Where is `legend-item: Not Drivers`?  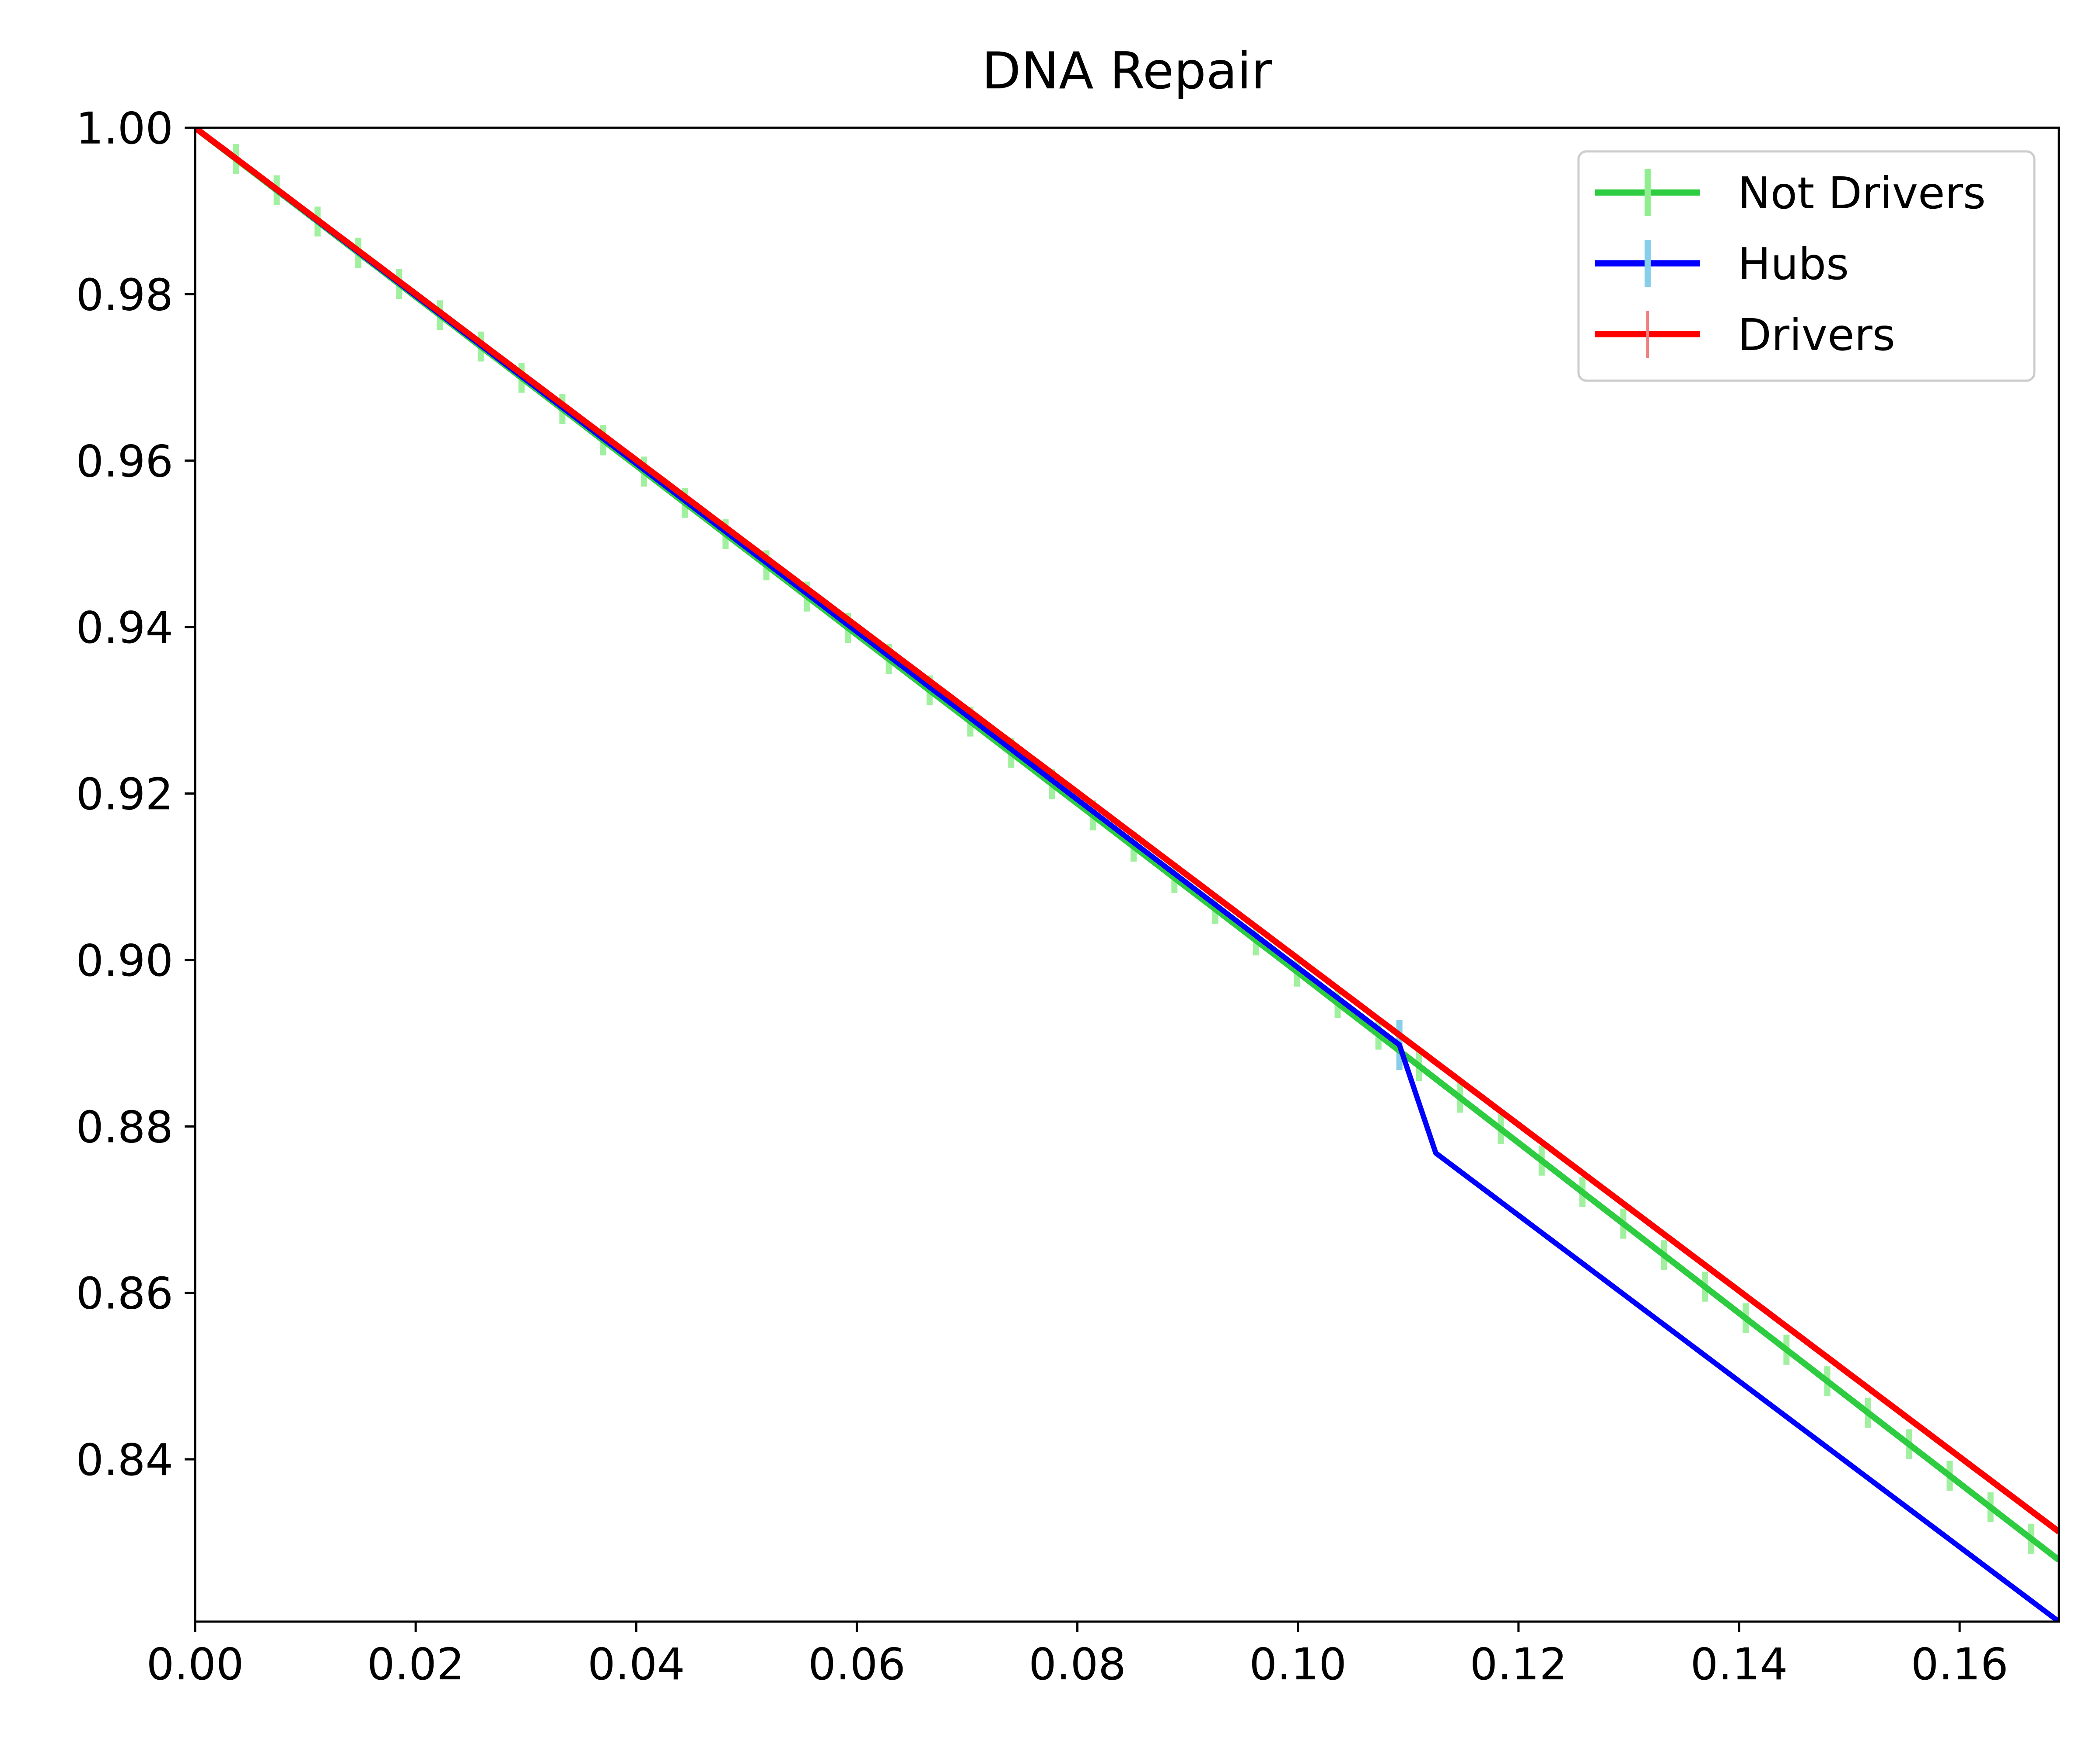 legend-item: Not Drivers is located at coordinates (1790, 194).